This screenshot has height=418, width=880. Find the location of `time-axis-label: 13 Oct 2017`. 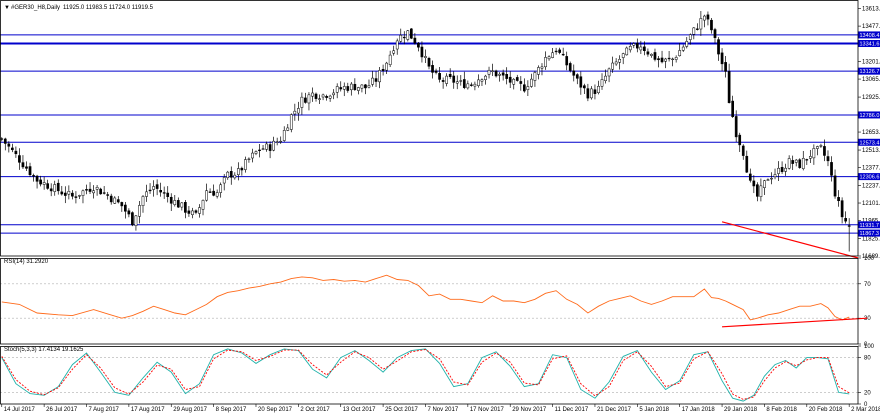

time-axis-label: 13 Oct 2017 is located at coordinates (359, 410).